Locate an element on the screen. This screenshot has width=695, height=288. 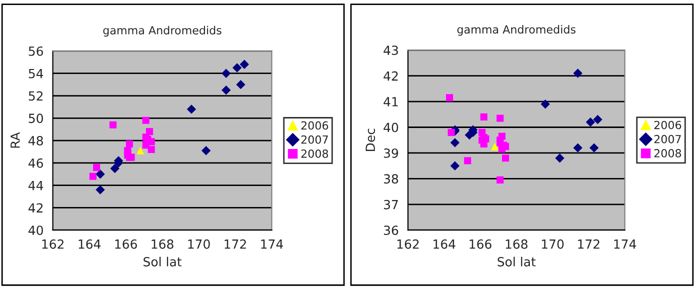
y-tick-label: 50 is located at coordinates (35, 119).